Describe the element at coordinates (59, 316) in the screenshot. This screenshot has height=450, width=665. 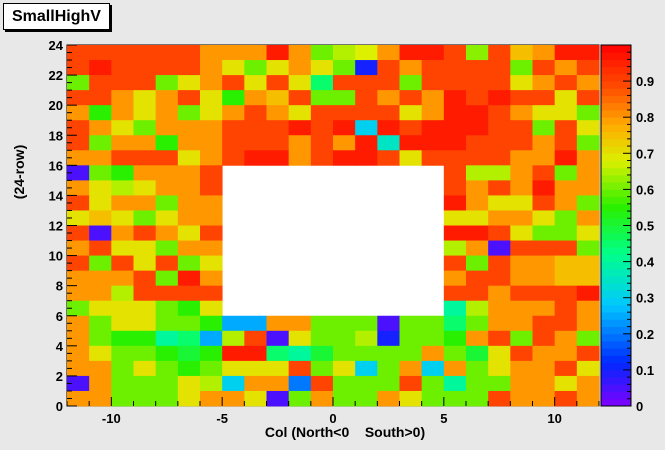
I see `y-tick-label: 6` at that location.